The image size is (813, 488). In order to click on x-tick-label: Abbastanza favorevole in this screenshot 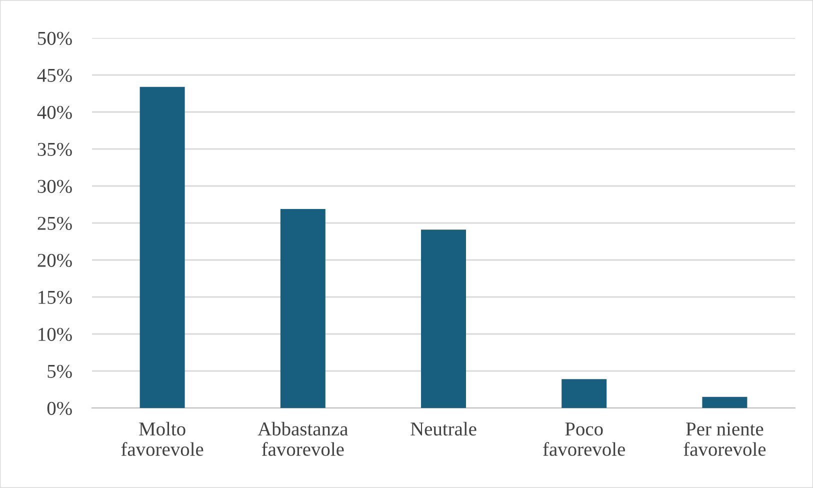, I will do `click(303, 439)`.